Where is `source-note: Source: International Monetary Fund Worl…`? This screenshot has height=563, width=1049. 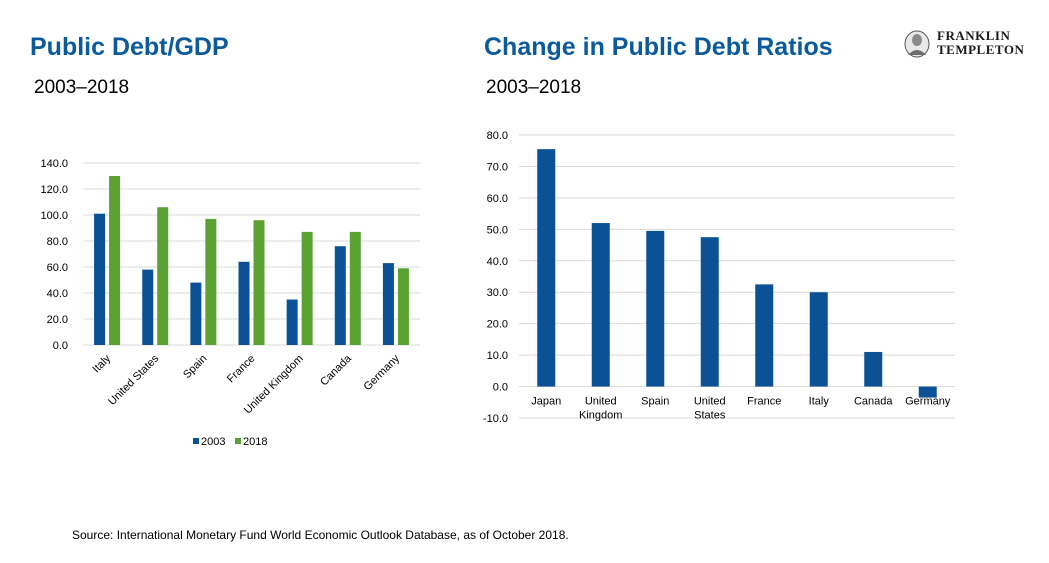
source-note: Source: International Monetary Fund Worl… is located at coordinates (320, 535).